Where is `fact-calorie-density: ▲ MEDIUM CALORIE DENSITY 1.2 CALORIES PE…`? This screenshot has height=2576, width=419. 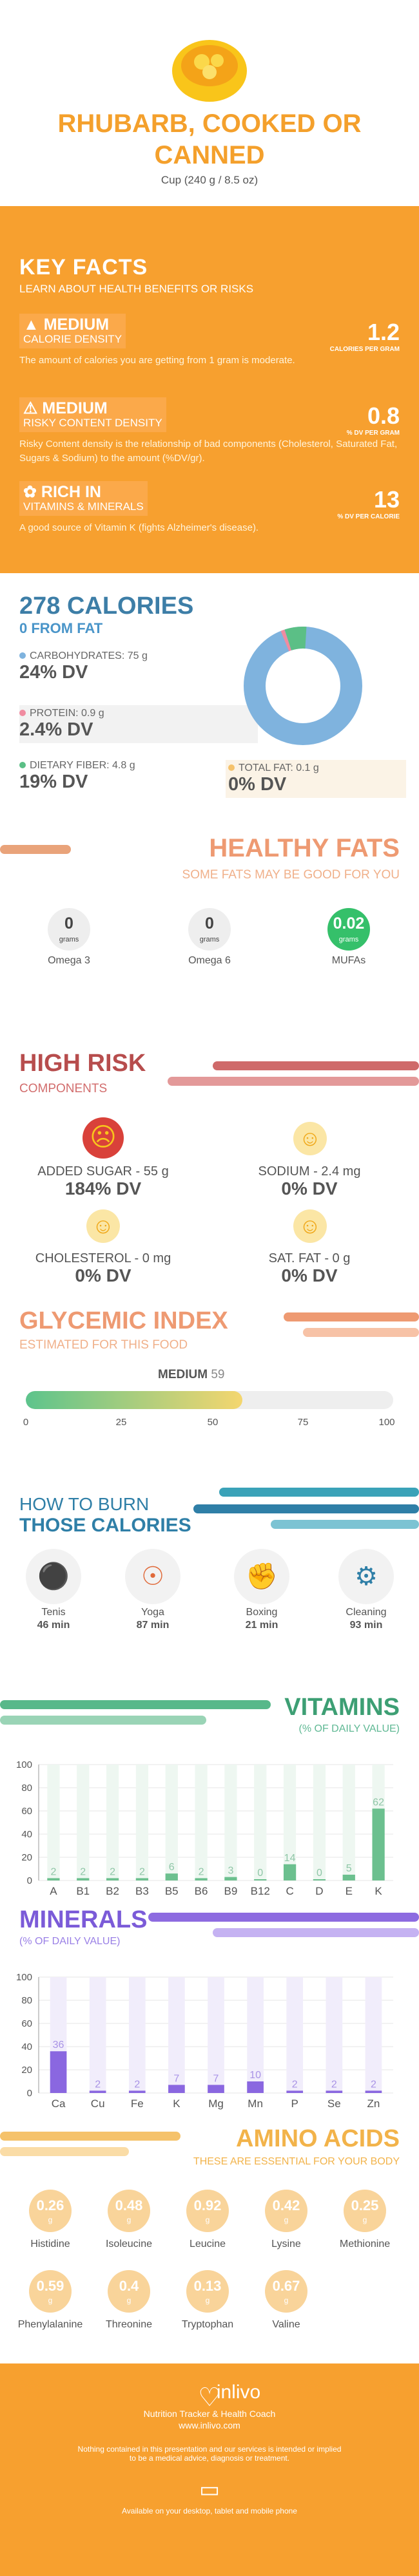
fact-calorie-density: ▲ MEDIUM CALORIE DENSITY 1.2 CALORIES PE… is located at coordinates (209, 355).